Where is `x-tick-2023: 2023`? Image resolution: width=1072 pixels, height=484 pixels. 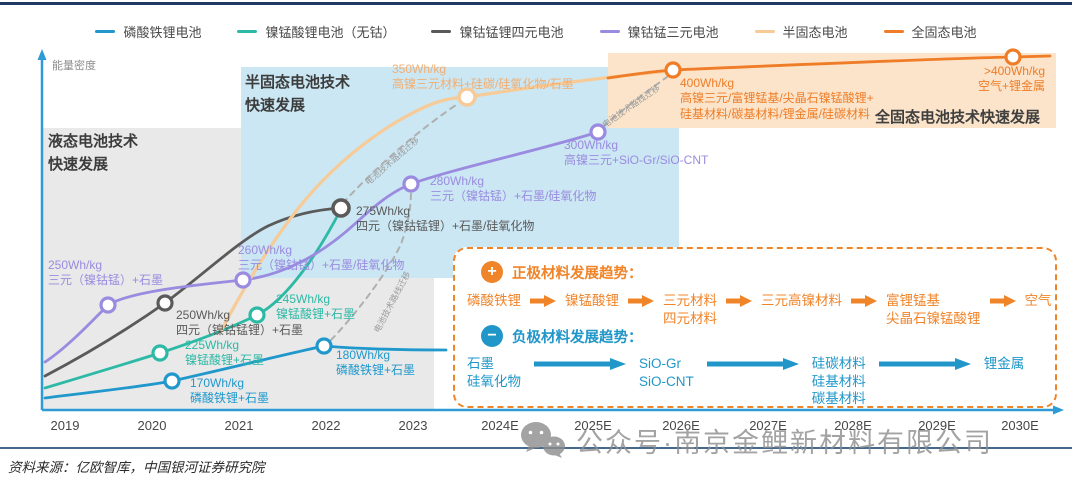
x-tick-2023: 2023 is located at coordinates (413, 425).